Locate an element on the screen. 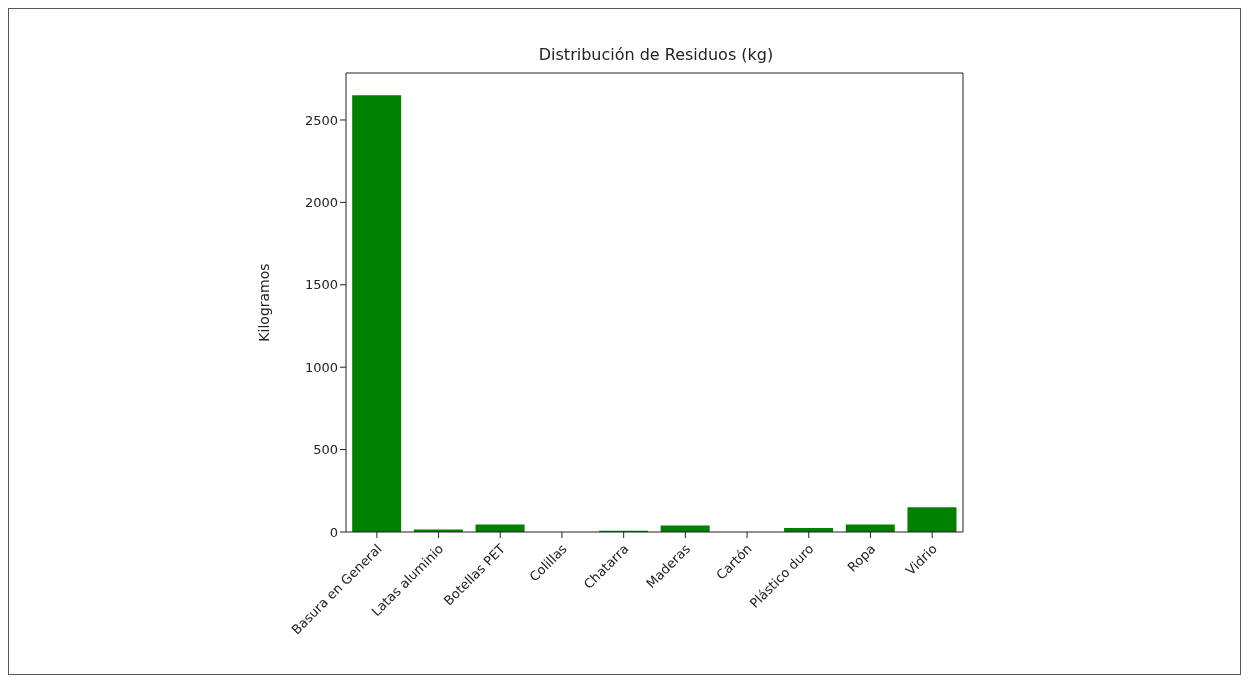 The image size is (1249, 683). chart-title: Distribución de Residuos (kg) is located at coordinates (656, 54).